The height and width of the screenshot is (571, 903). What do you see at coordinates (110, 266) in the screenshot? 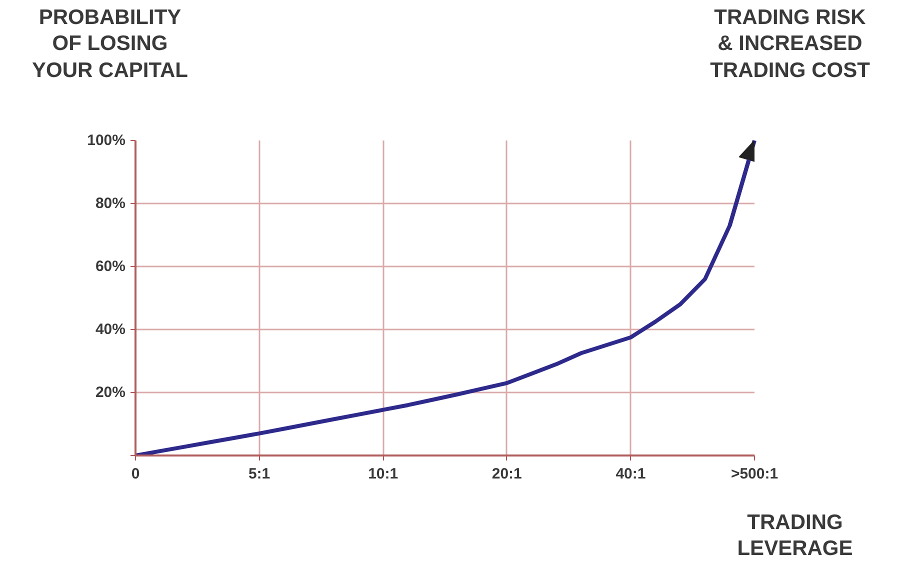
I see `y-tick-label: 60%` at bounding box center [110, 266].